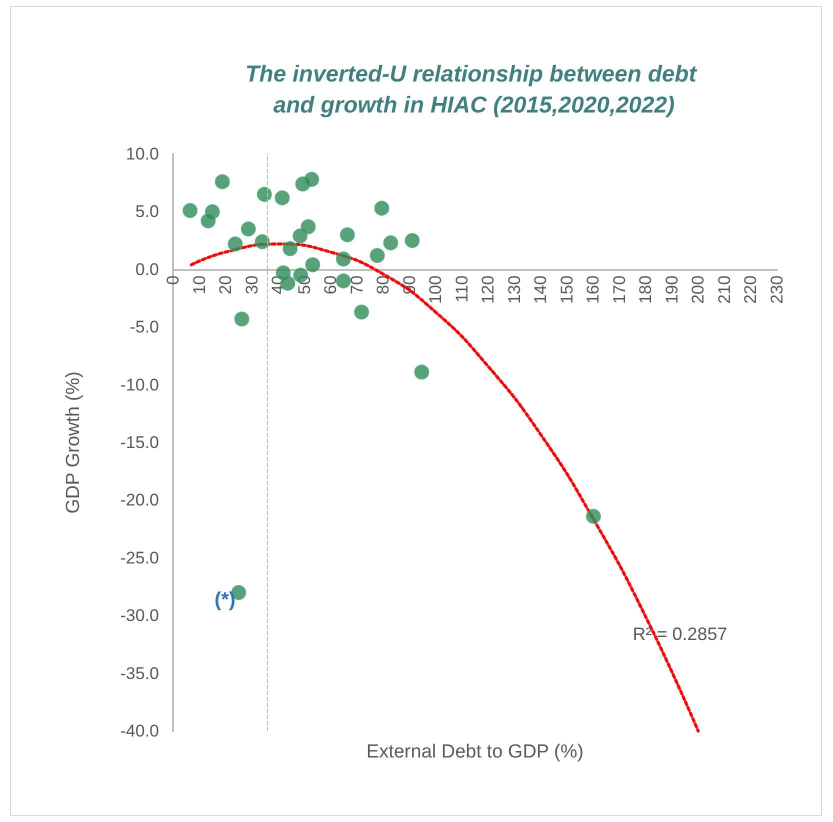  Describe the element at coordinates (304, 284) in the screenshot. I see `x-tick-label: 50` at that location.